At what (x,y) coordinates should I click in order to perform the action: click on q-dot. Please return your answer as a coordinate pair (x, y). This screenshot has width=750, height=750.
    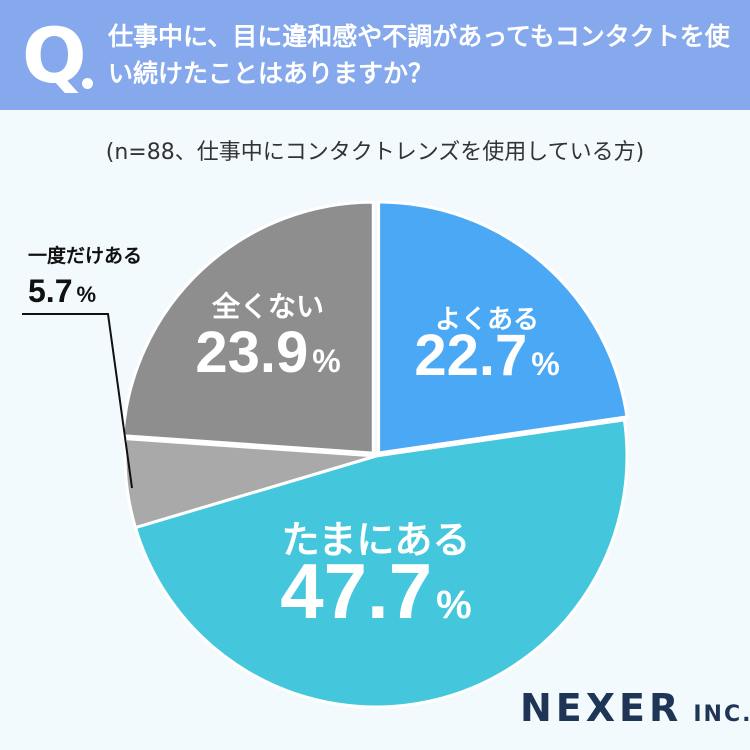
    Looking at the image, I should click on (87, 83).